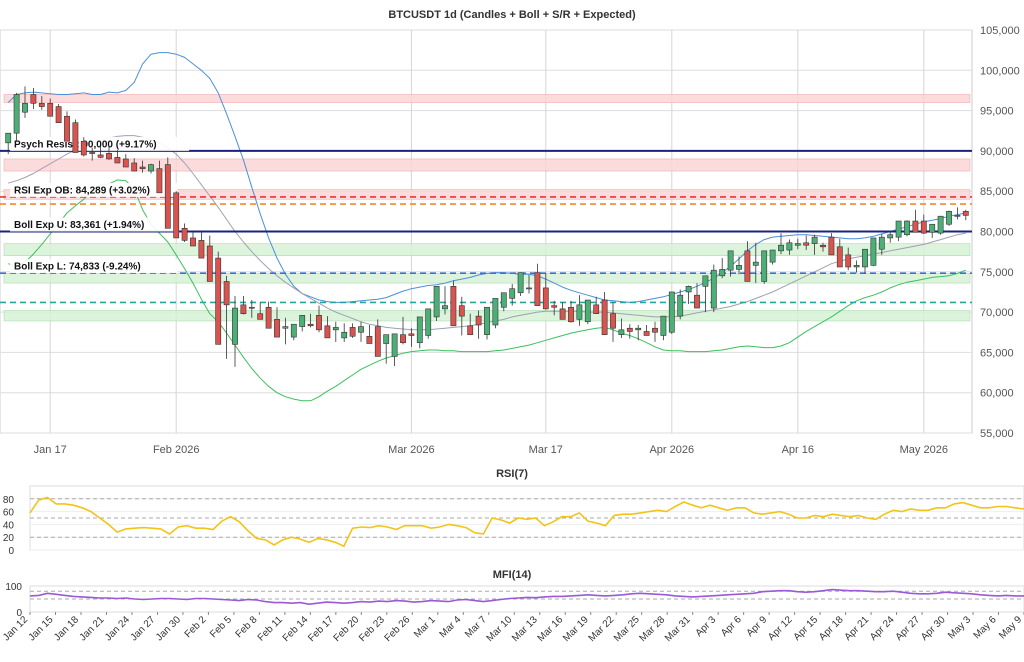 The width and height of the screenshot is (1024, 662). What do you see at coordinates (671, 450) in the screenshot?
I see `date-tick-label: Apr 2026` at bounding box center [671, 450].